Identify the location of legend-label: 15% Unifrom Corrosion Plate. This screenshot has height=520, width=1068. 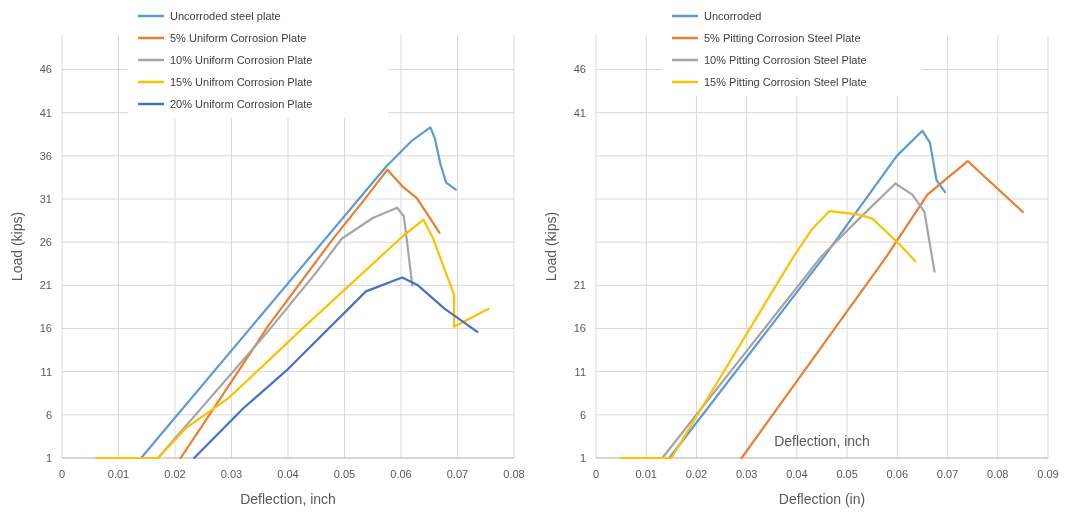
(241, 81).